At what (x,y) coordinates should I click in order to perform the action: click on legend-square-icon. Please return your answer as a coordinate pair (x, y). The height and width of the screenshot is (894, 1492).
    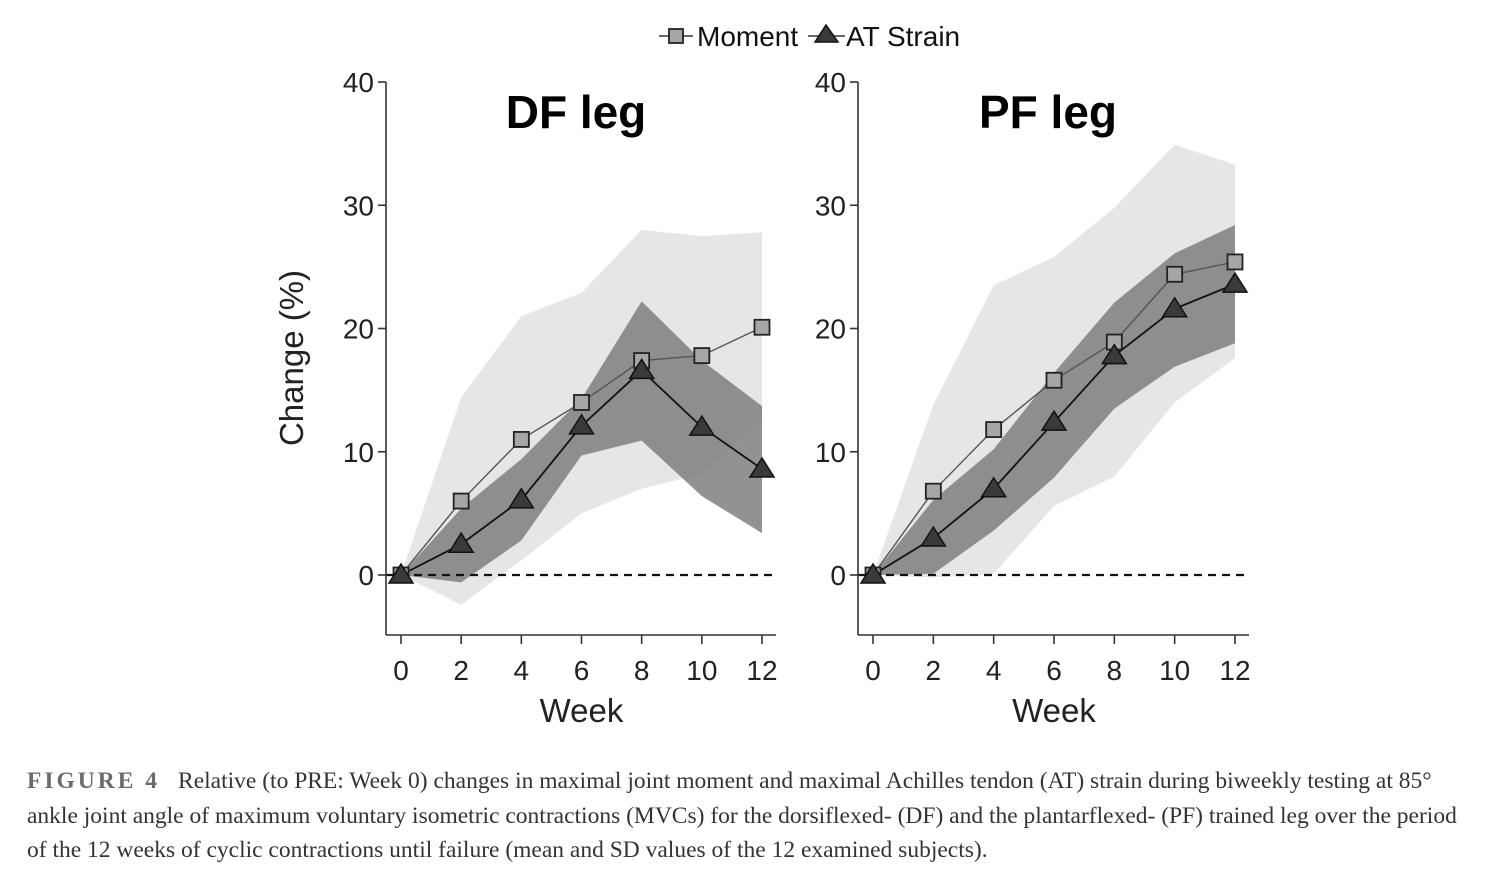
    Looking at the image, I should click on (676, 36).